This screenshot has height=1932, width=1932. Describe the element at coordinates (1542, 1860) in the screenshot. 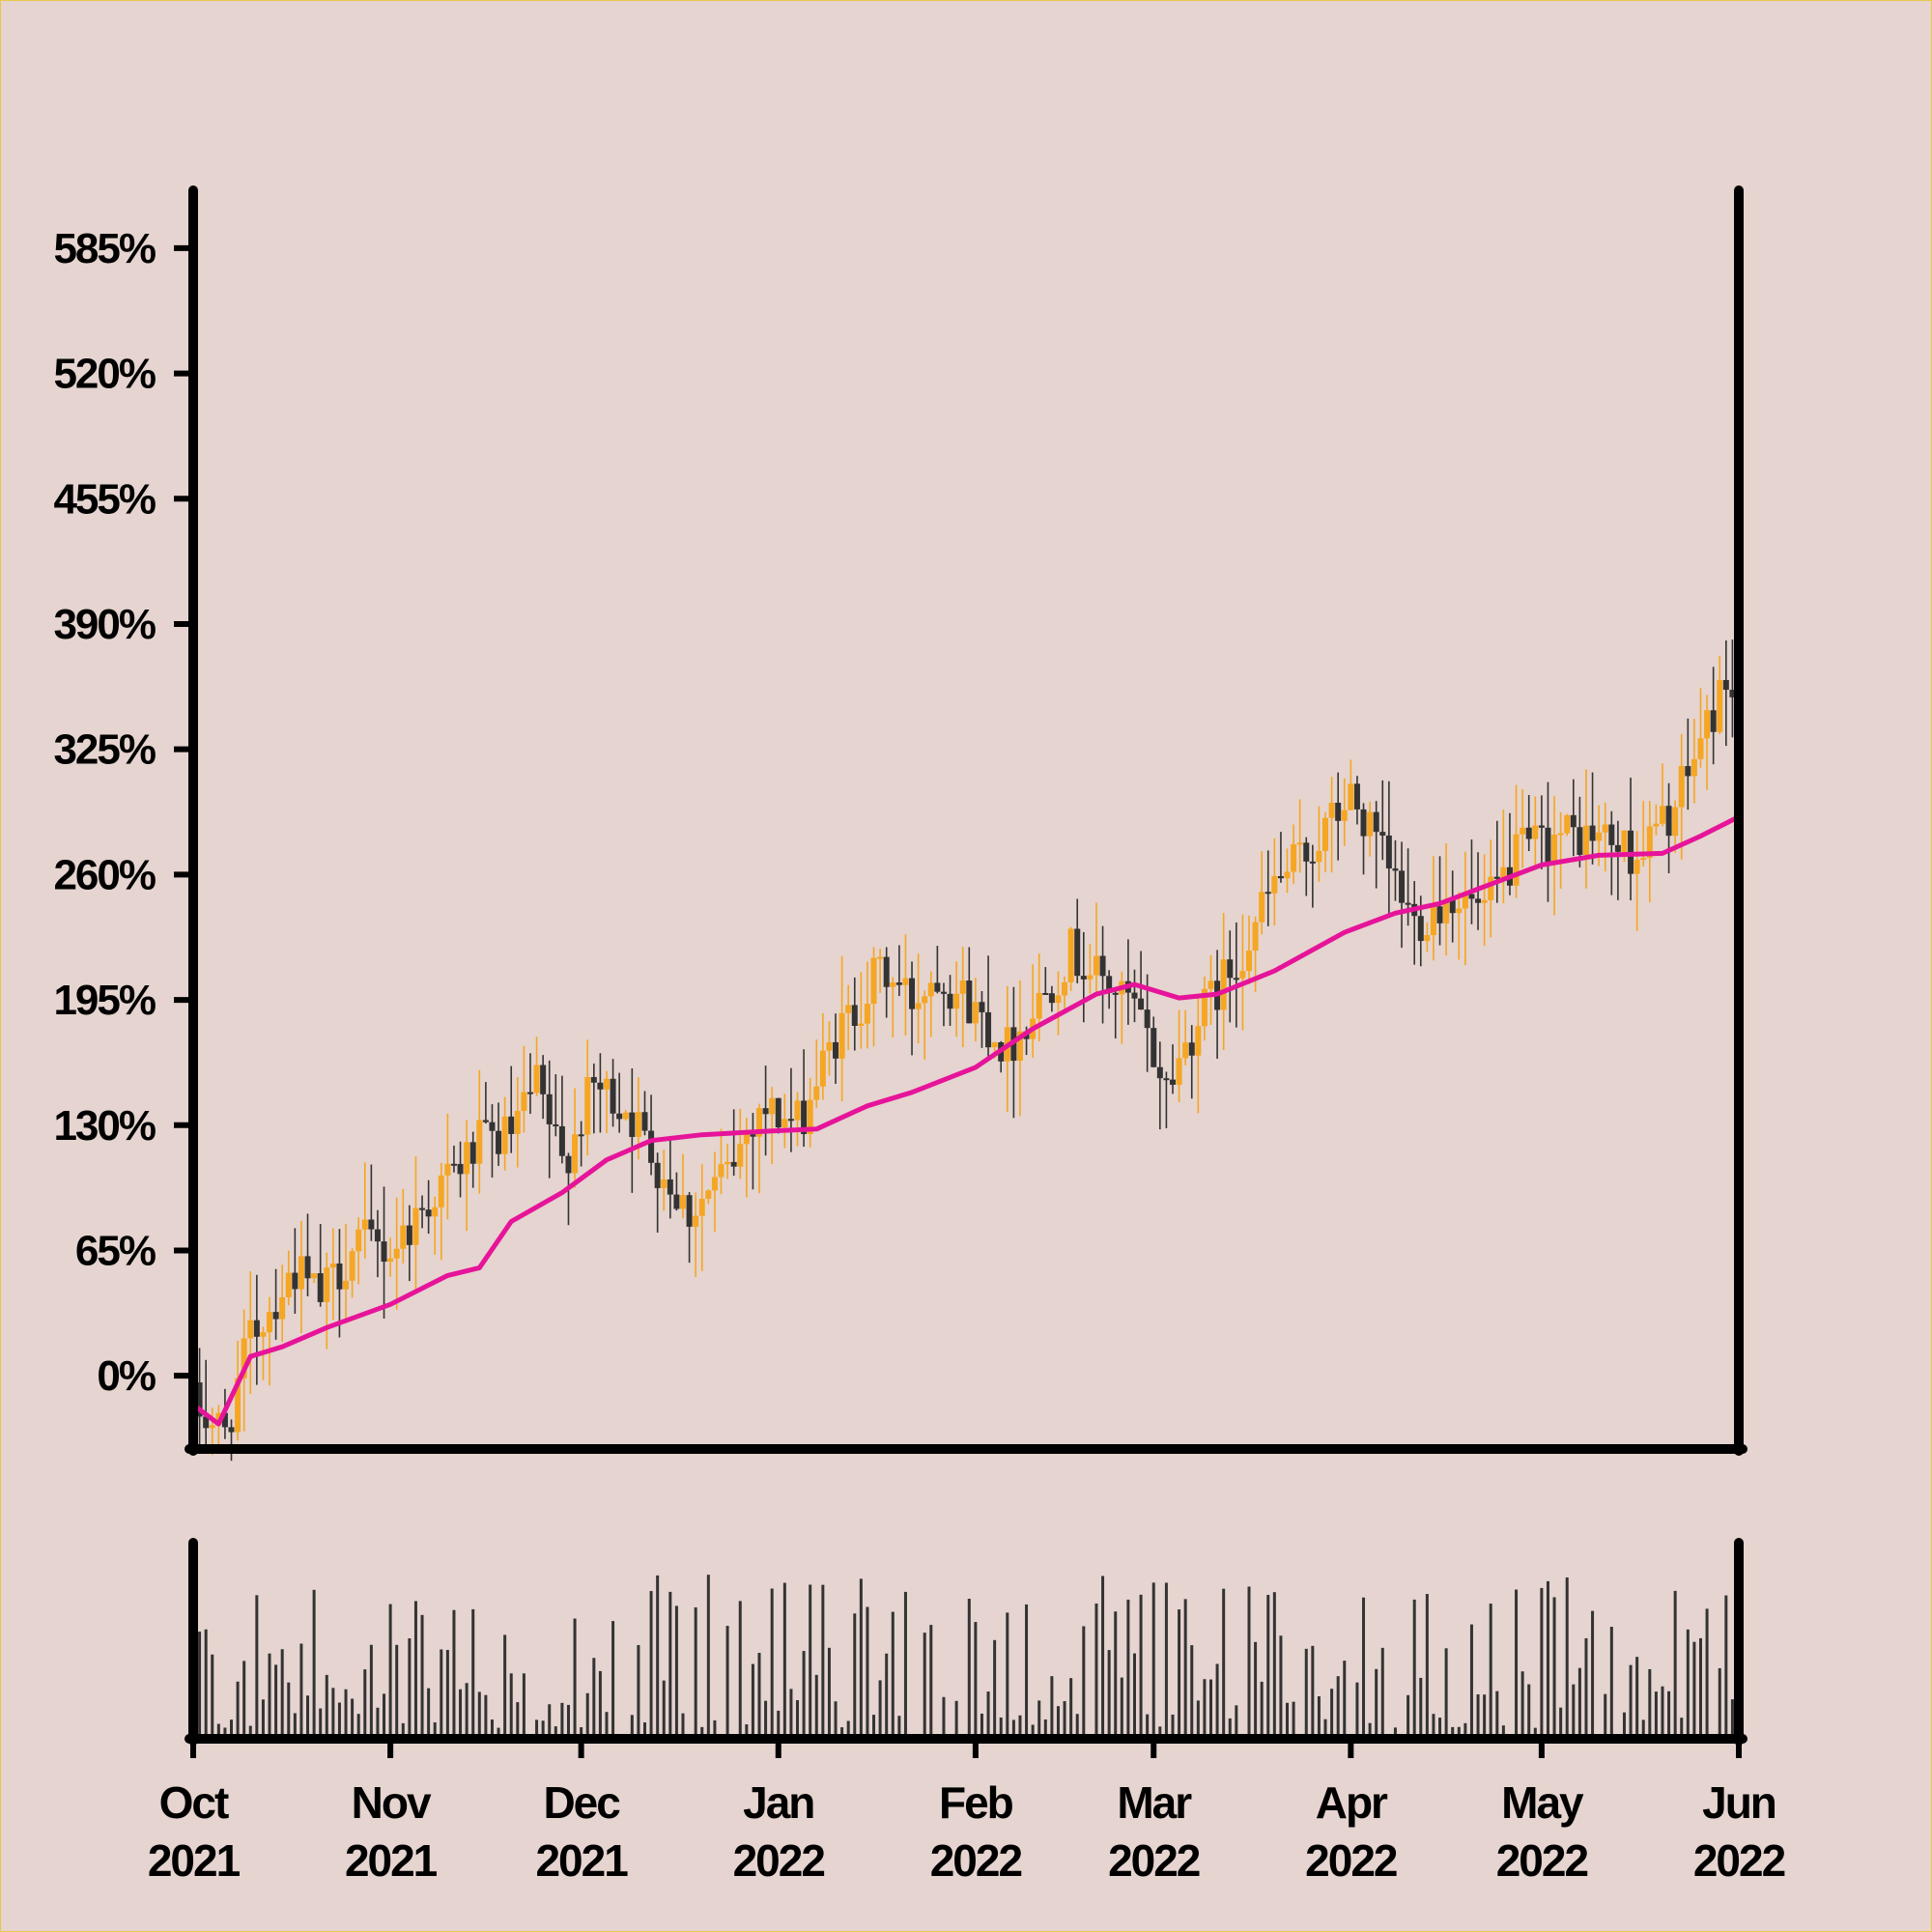

I see `x-tick-label-year: 2022` at that location.